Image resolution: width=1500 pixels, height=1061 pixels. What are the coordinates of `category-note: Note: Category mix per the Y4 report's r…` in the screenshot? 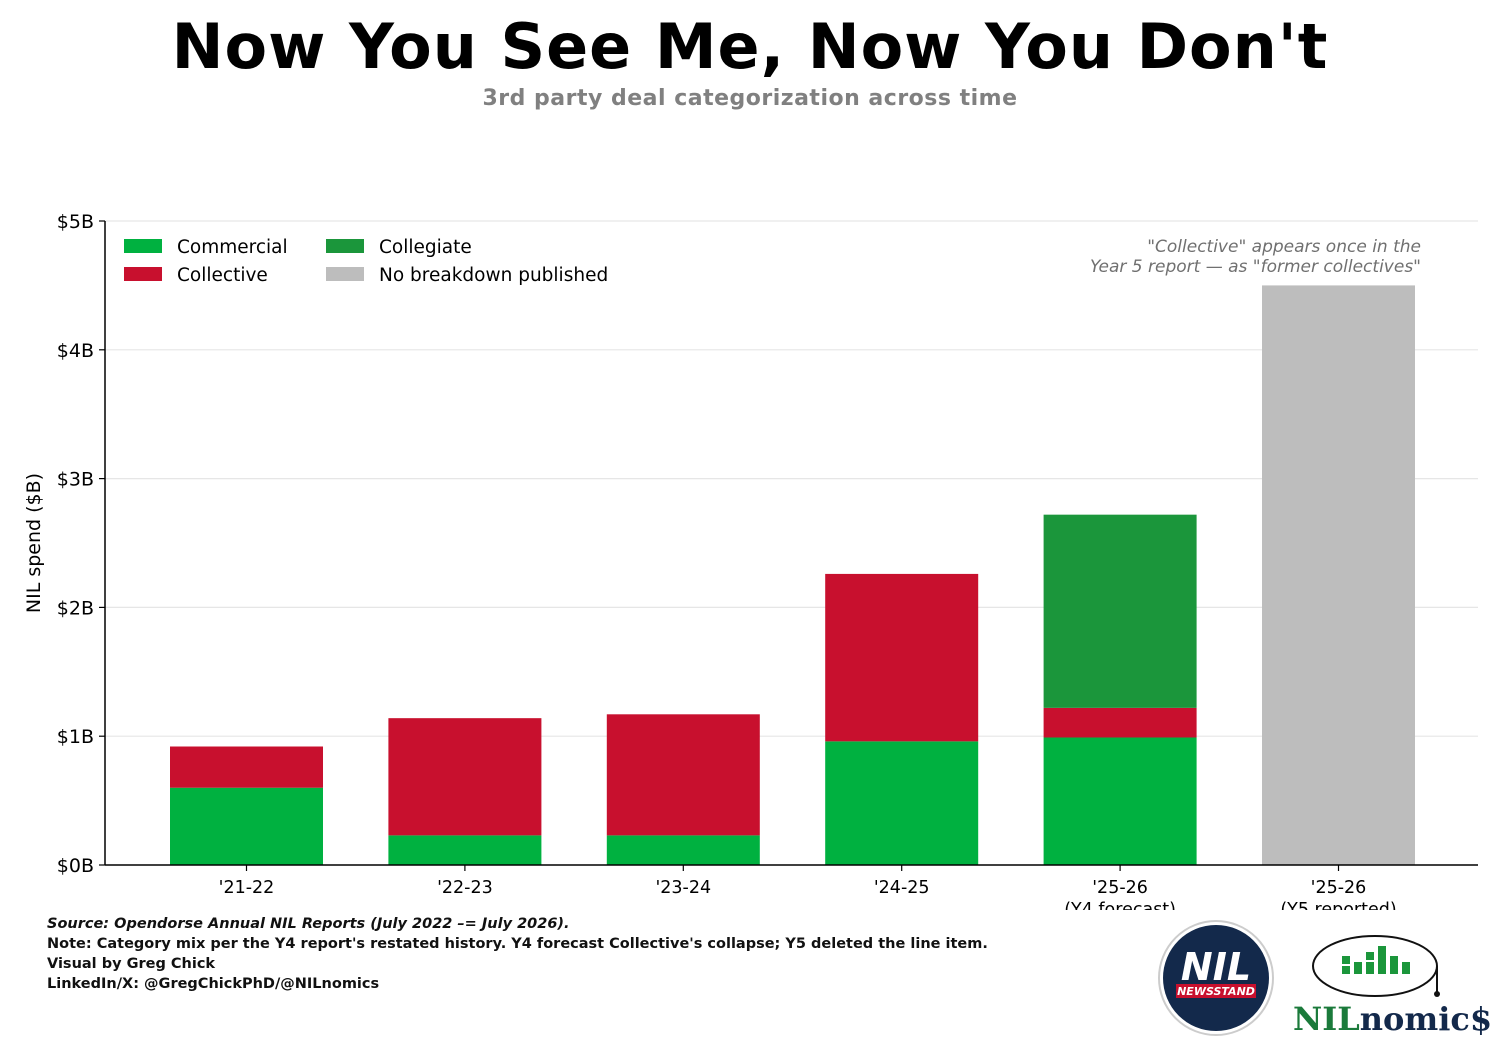 It's located at (517, 944).